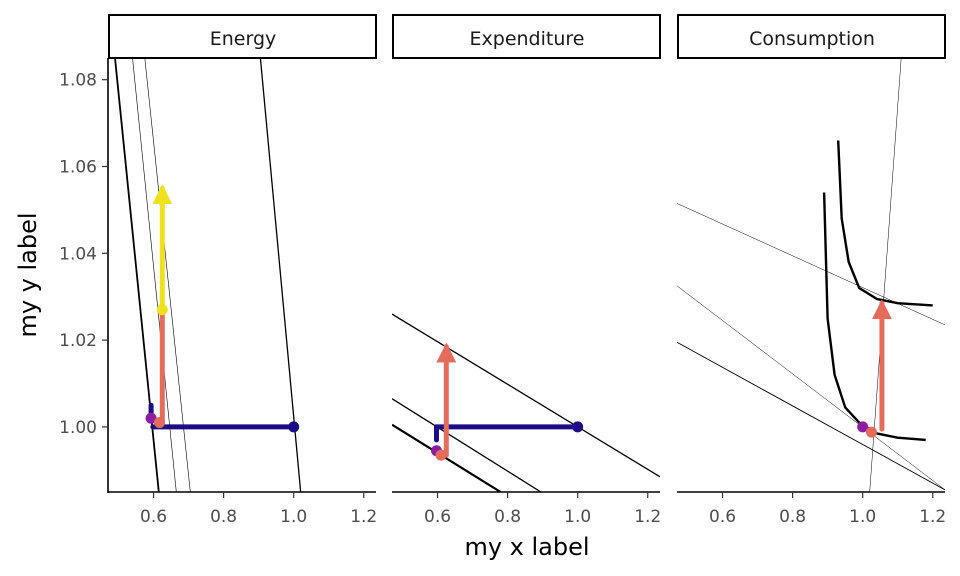  I want to click on y-tick-label: 1.04, so click(78, 254).